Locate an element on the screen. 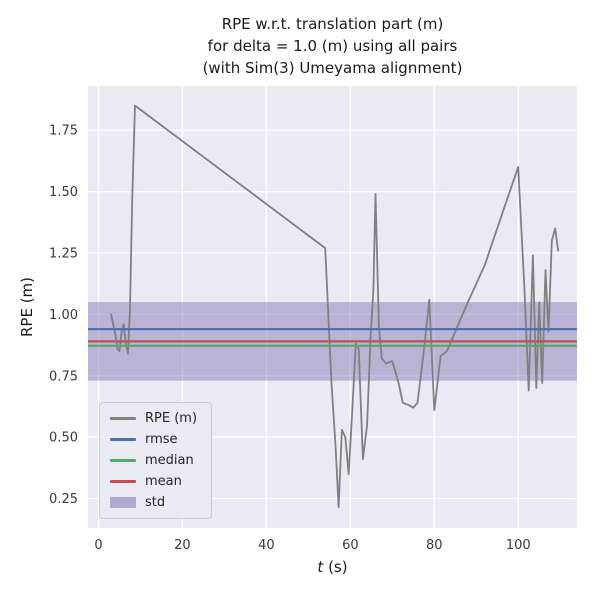 This screenshot has width=600, height=600. y-axis-label: RPE (m) is located at coordinates (27, 307).